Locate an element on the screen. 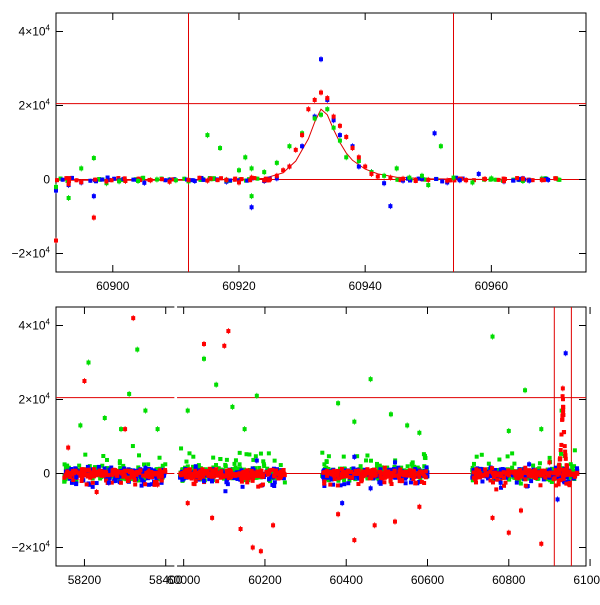 This screenshot has height=605, width=600. x-tick-label: 60800 is located at coordinates (509, 580).